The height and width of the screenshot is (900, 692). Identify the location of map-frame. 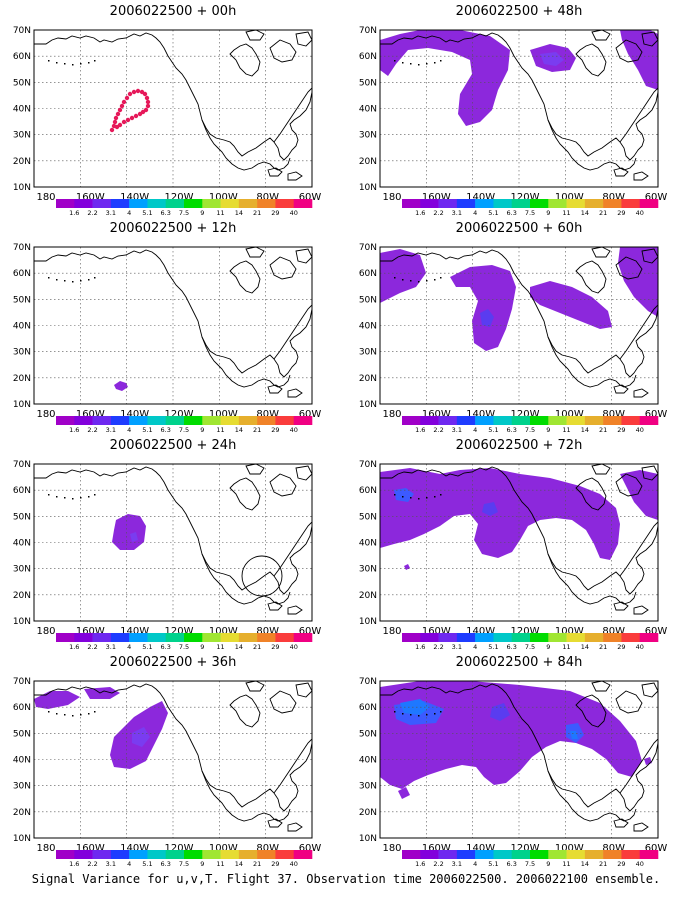
(173, 325).